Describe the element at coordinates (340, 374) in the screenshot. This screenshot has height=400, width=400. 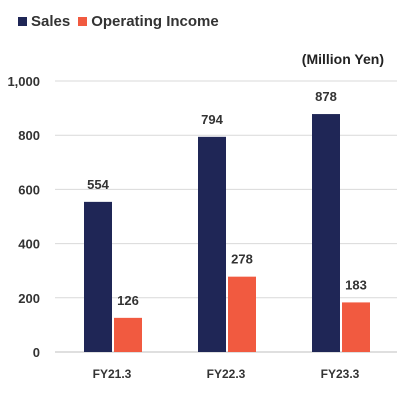
I see `x-tick-label: FY23.3` at that location.